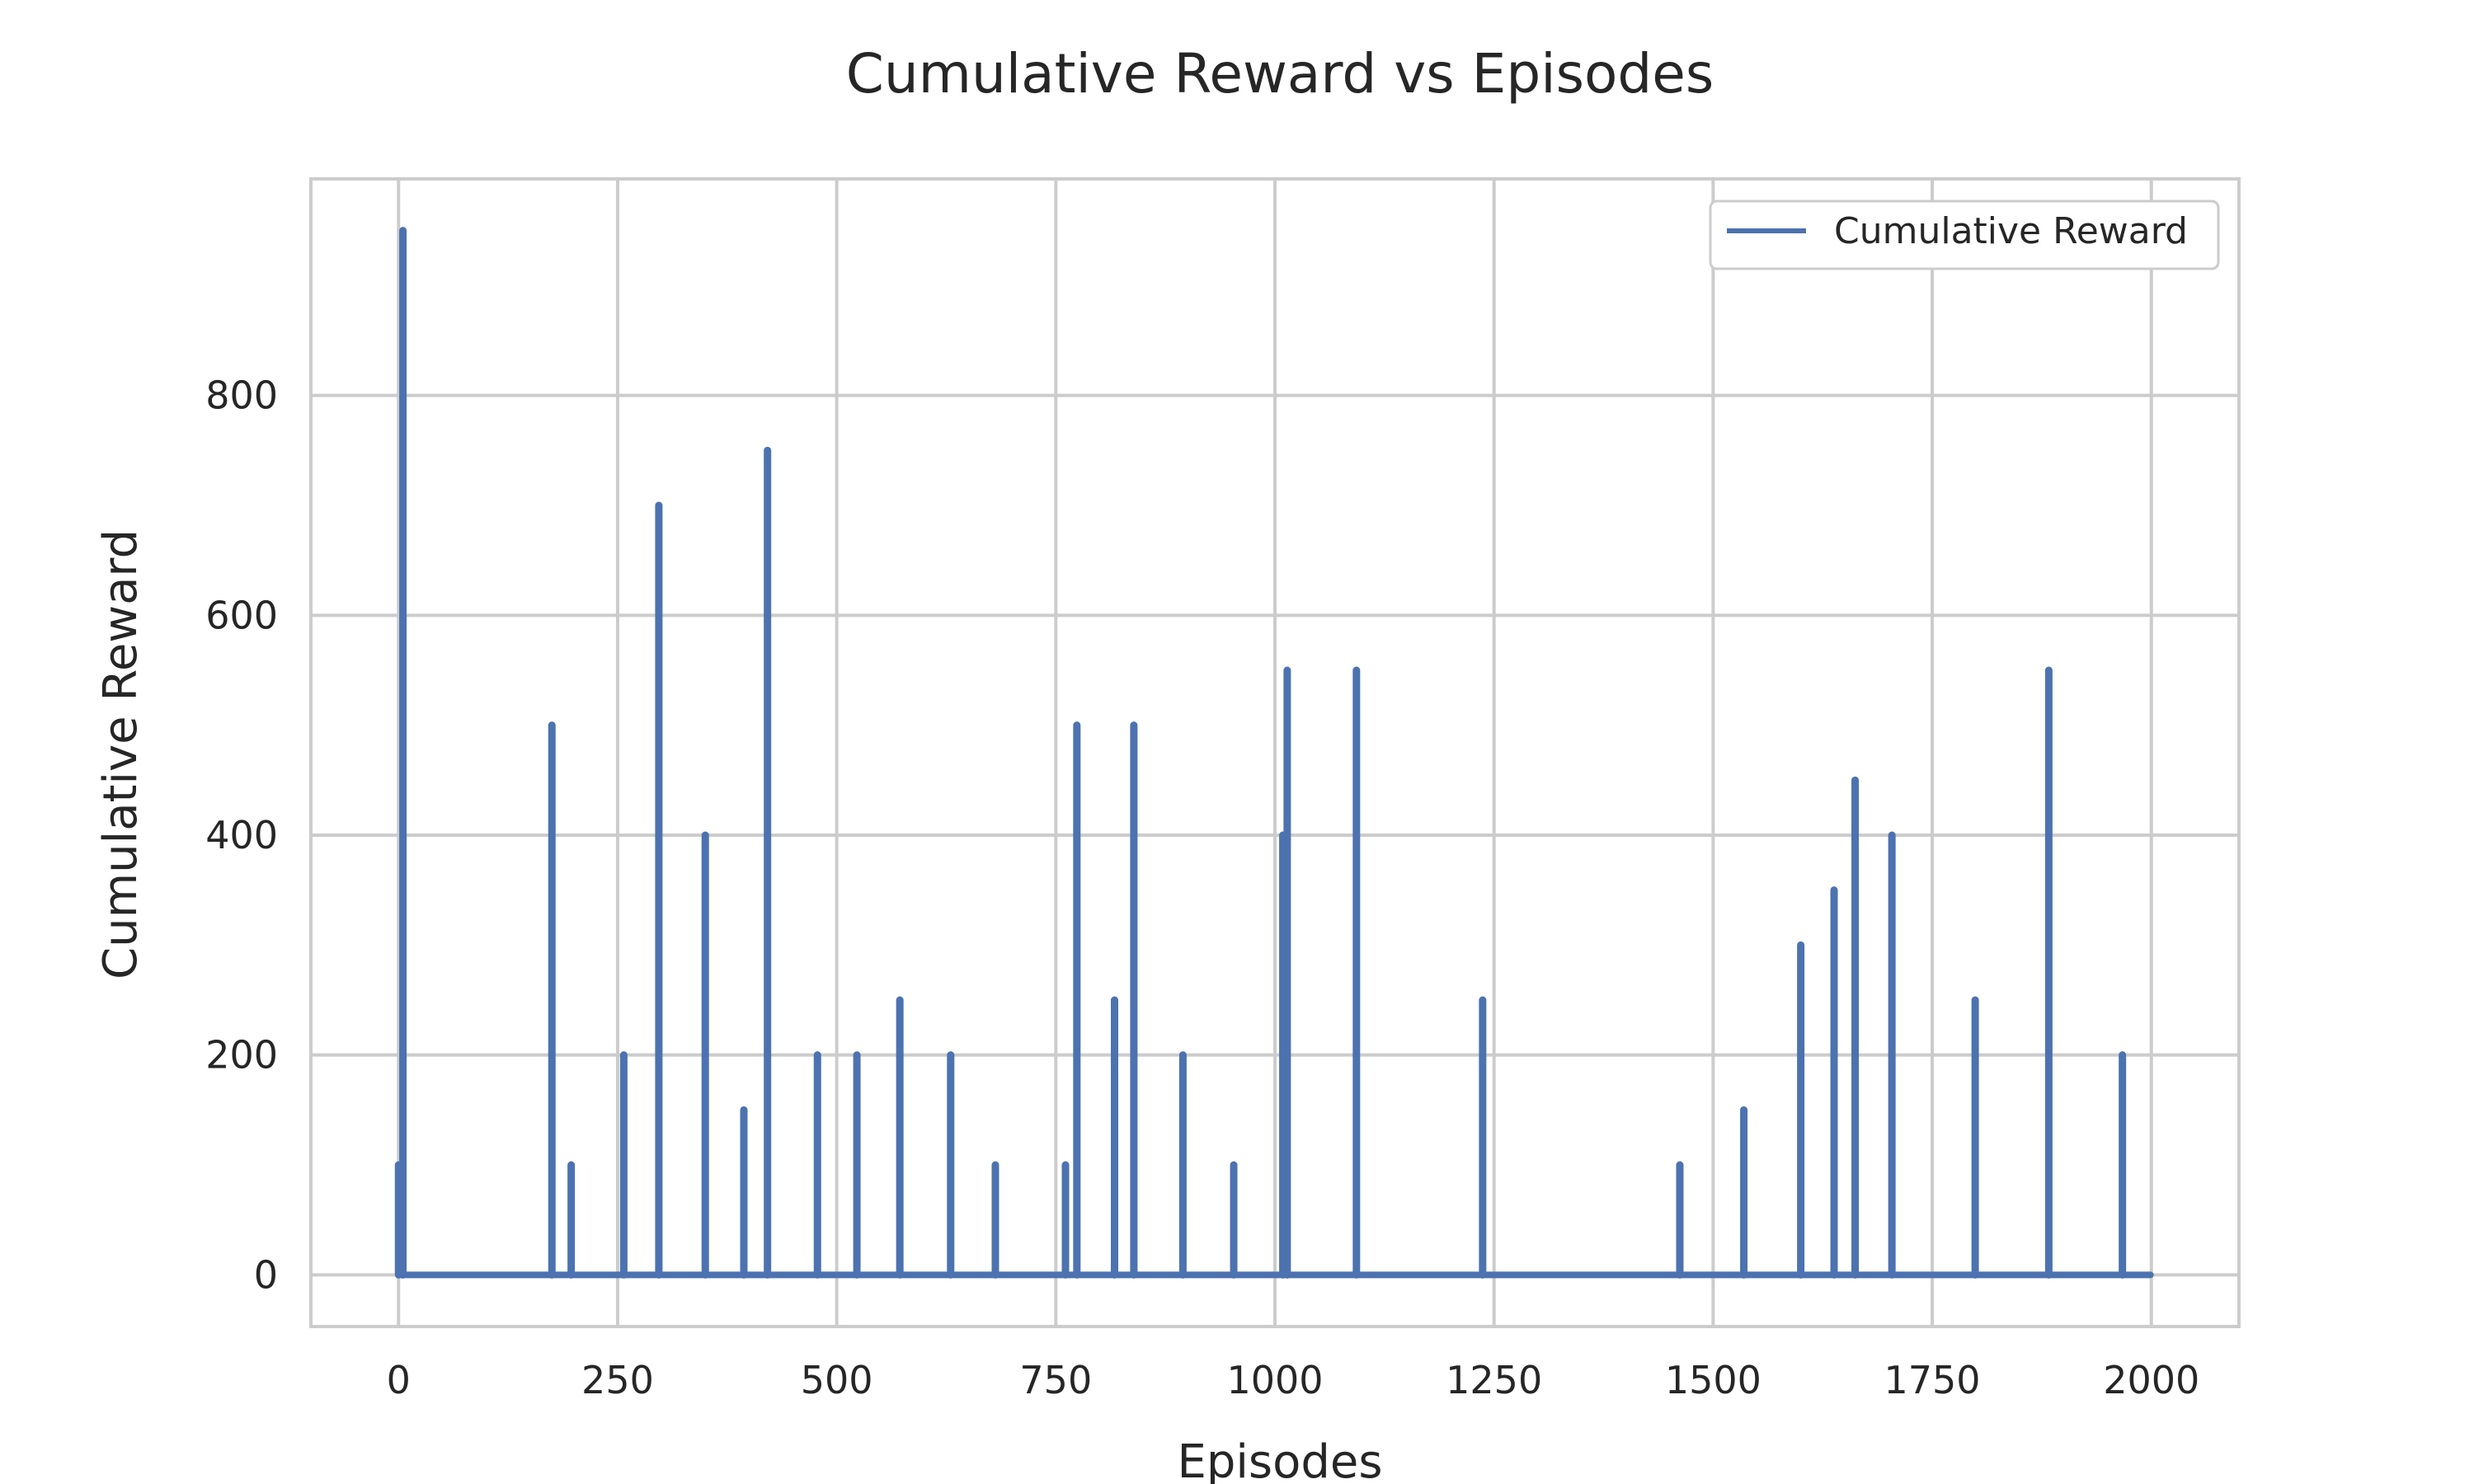 This screenshot has width=2474, height=1484. Describe the element at coordinates (837, 1380) in the screenshot. I see `x-tick-label: 500` at that location.